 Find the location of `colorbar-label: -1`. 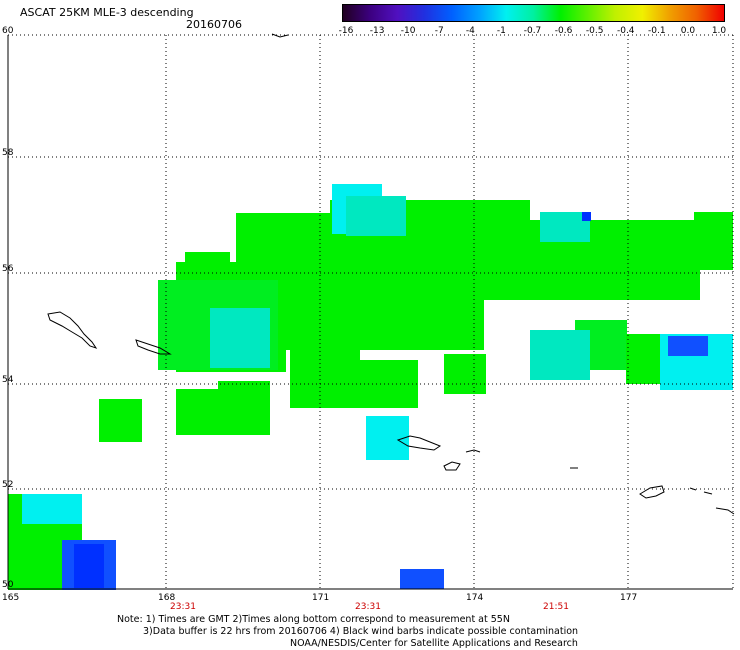

colorbar-label: -1 is located at coordinates (501, 31).